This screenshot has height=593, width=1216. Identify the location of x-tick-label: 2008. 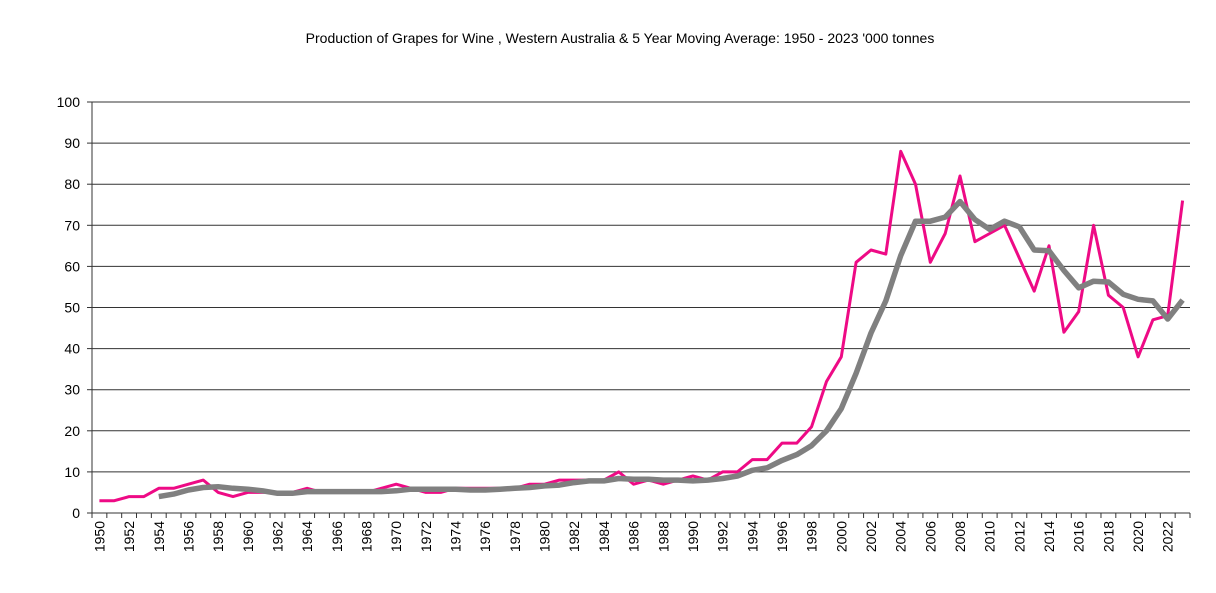
(960, 536).